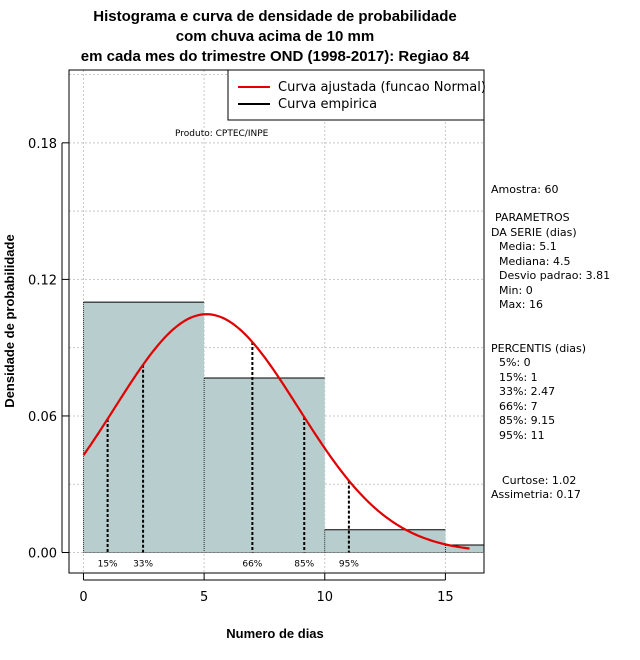  What do you see at coordinates (324, 597) in the screenshot?
I see `x-tick-label-2: 10` at bounding box center [324, 597].